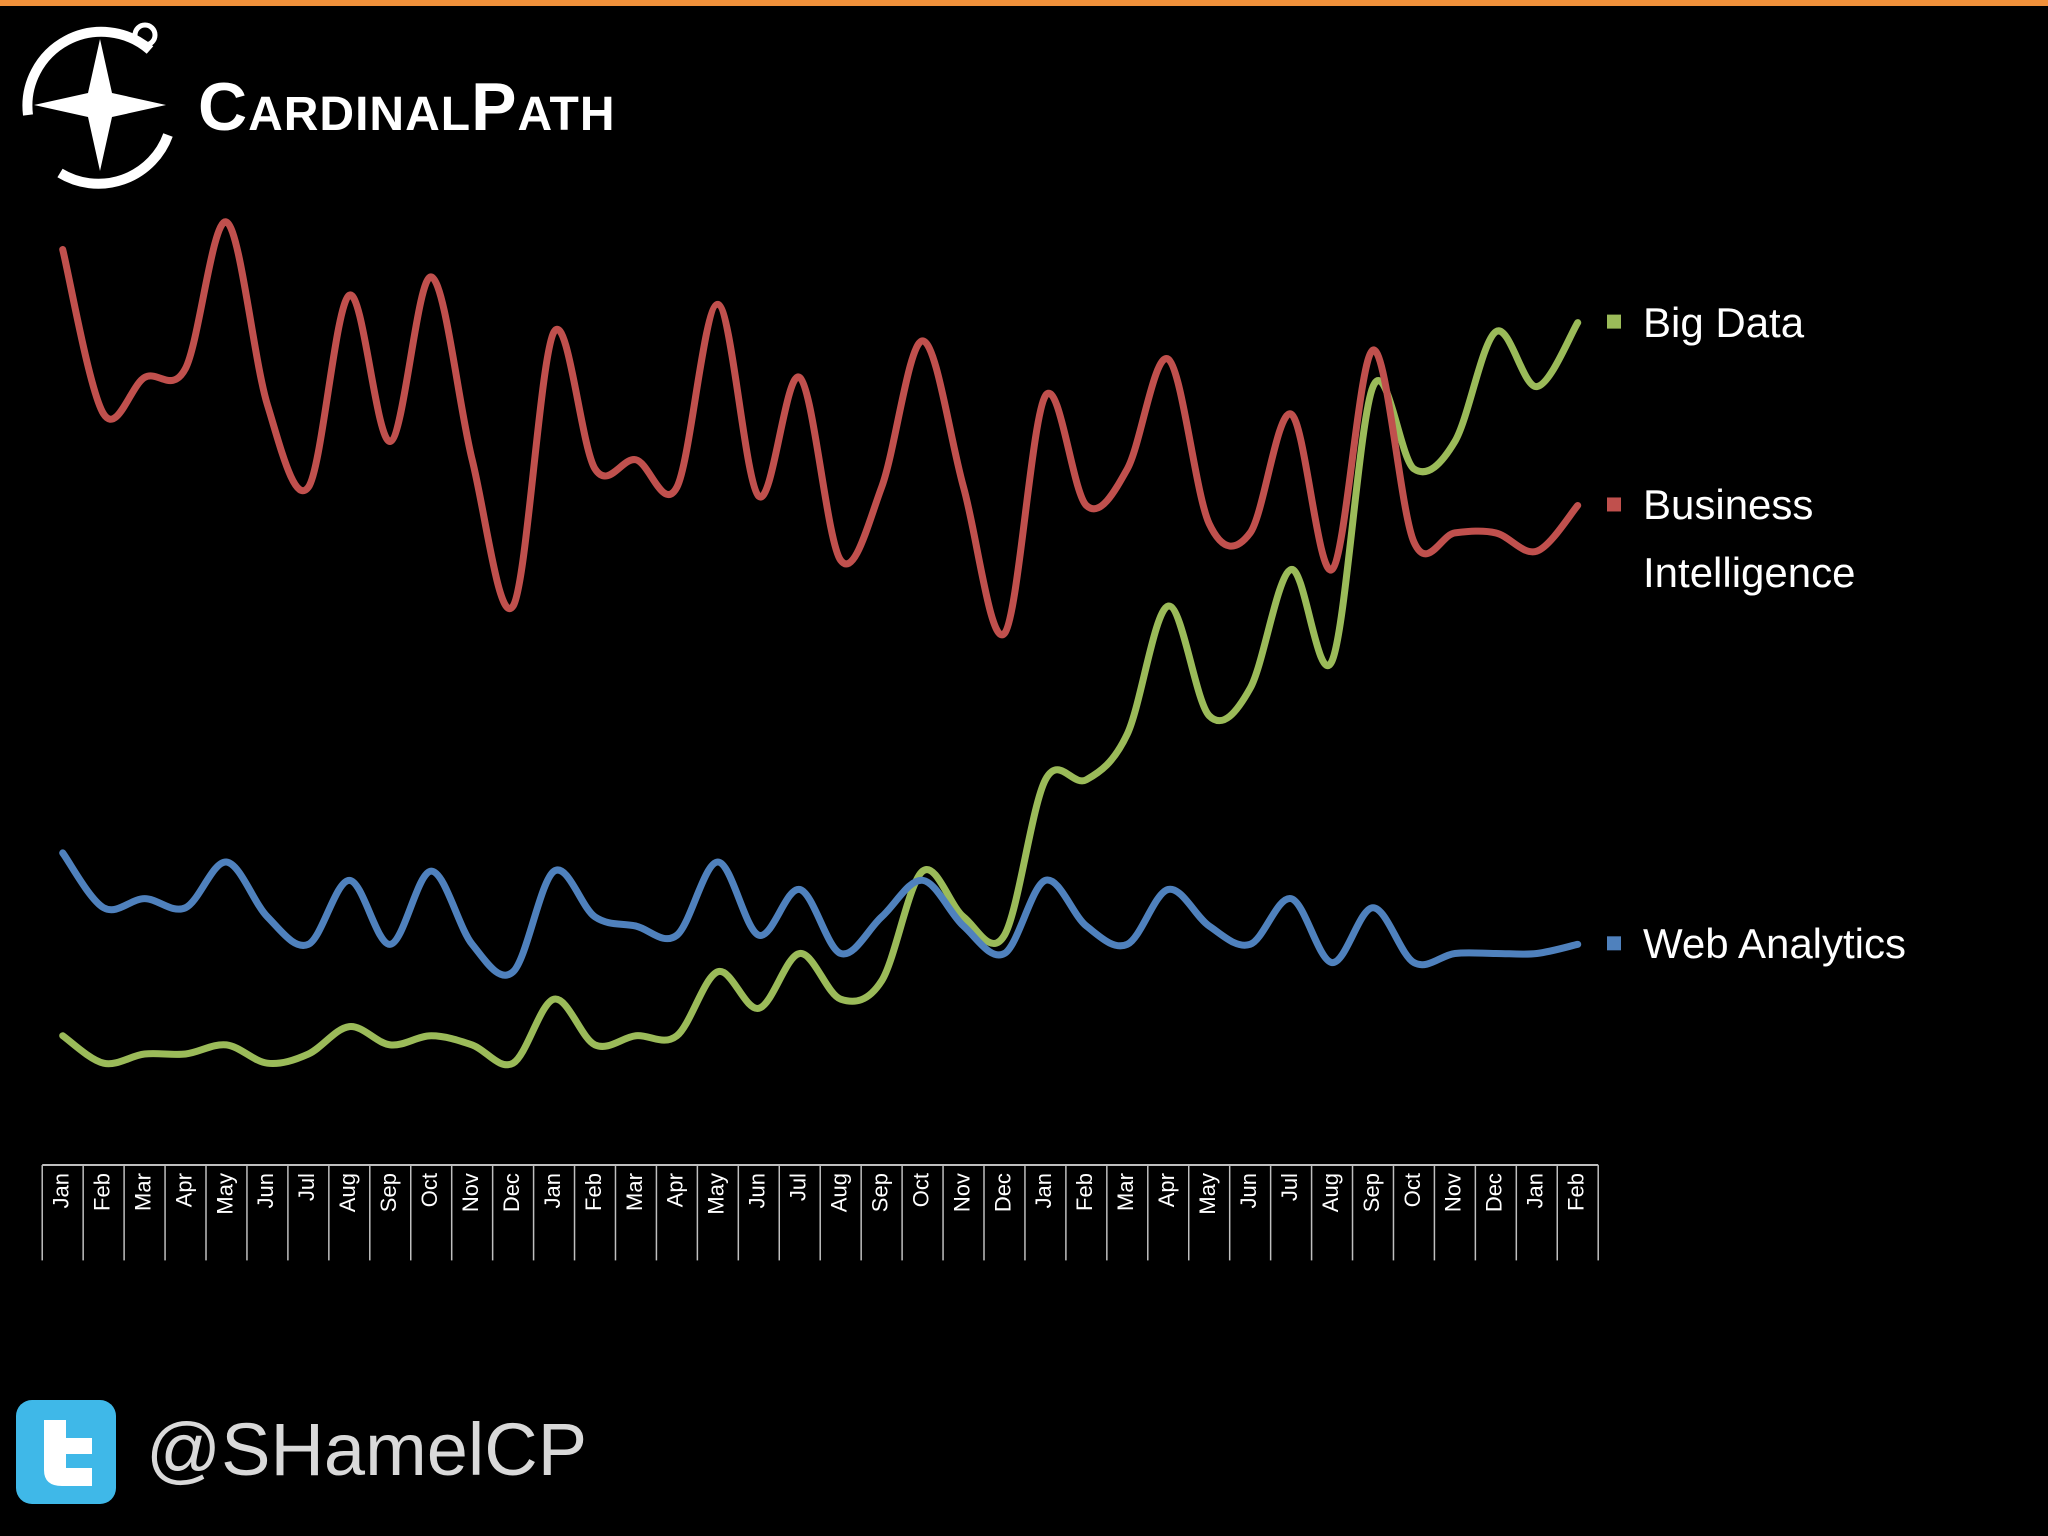  I want to click on legend-label: Big Data, so click(1724, 322).